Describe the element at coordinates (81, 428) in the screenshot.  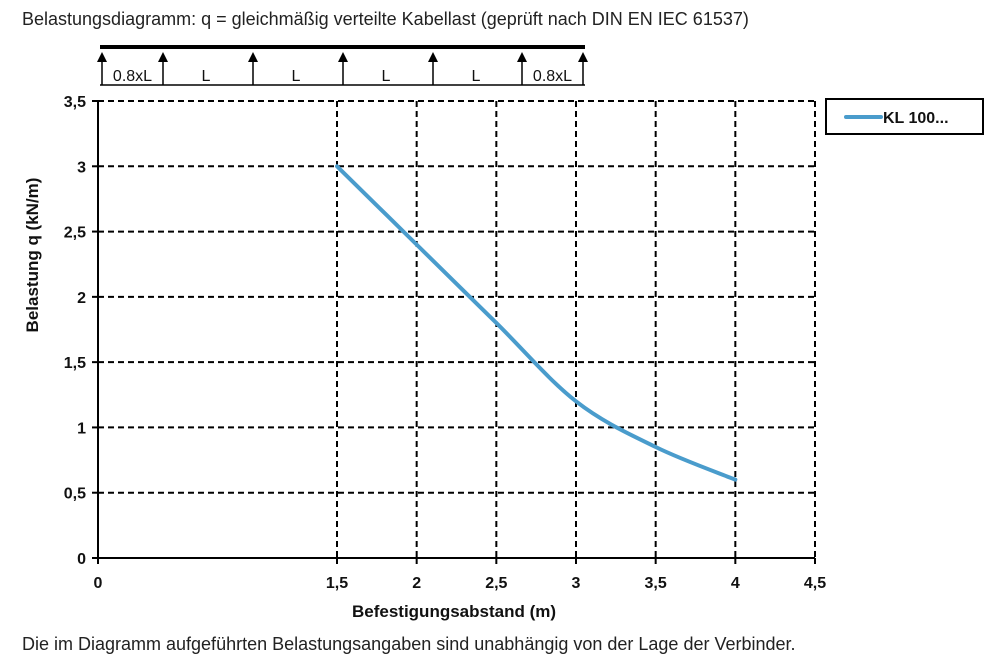
I see `y-tick-label-2: 1` at that location.